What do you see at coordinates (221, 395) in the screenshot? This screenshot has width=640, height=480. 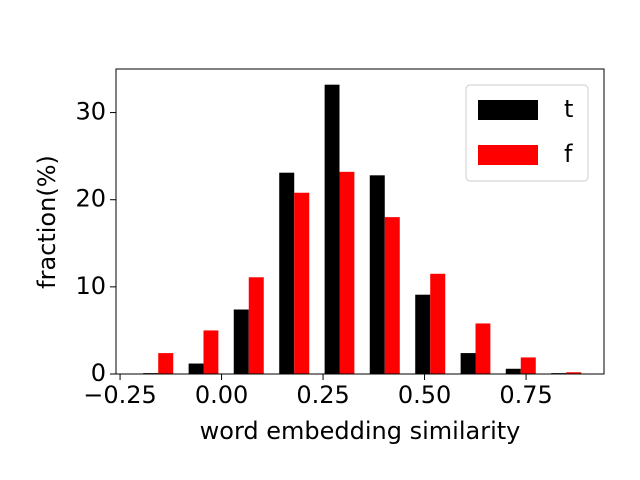 I see `x-tick-label: 0.00` at bounding box center [221, 395].